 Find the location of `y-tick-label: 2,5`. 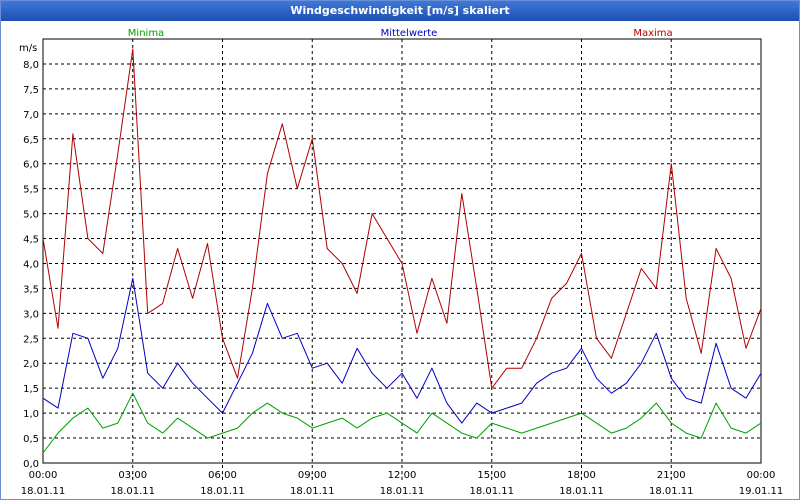

y-tick-label: 2,5 is located at coordinates (31, 339).